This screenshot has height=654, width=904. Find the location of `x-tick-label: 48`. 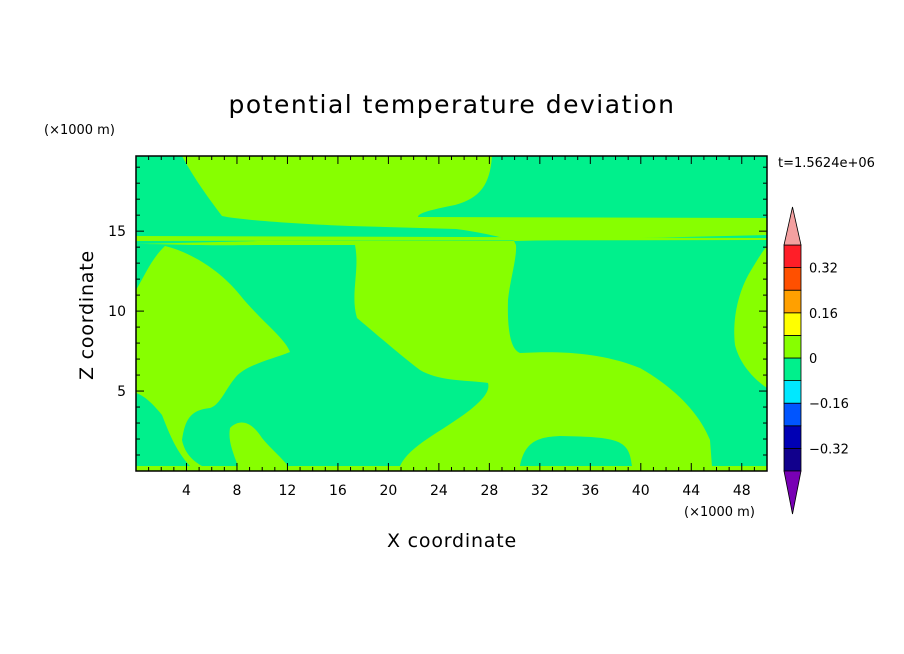

x-tick-label: 48 is located at coordinates (742, 491).